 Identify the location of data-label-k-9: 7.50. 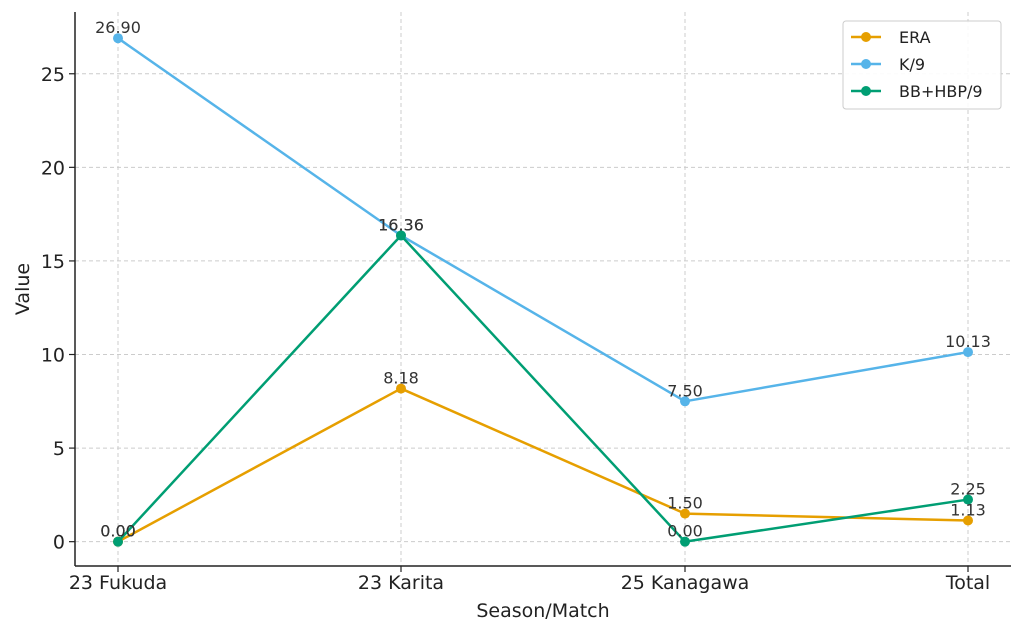
(685, 390).